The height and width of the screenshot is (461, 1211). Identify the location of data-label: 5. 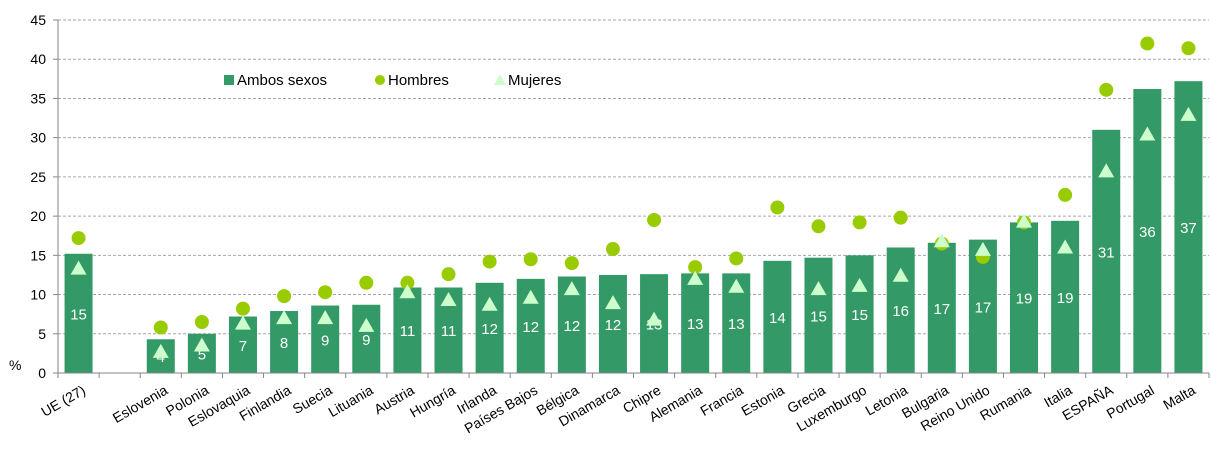
(202, 354).